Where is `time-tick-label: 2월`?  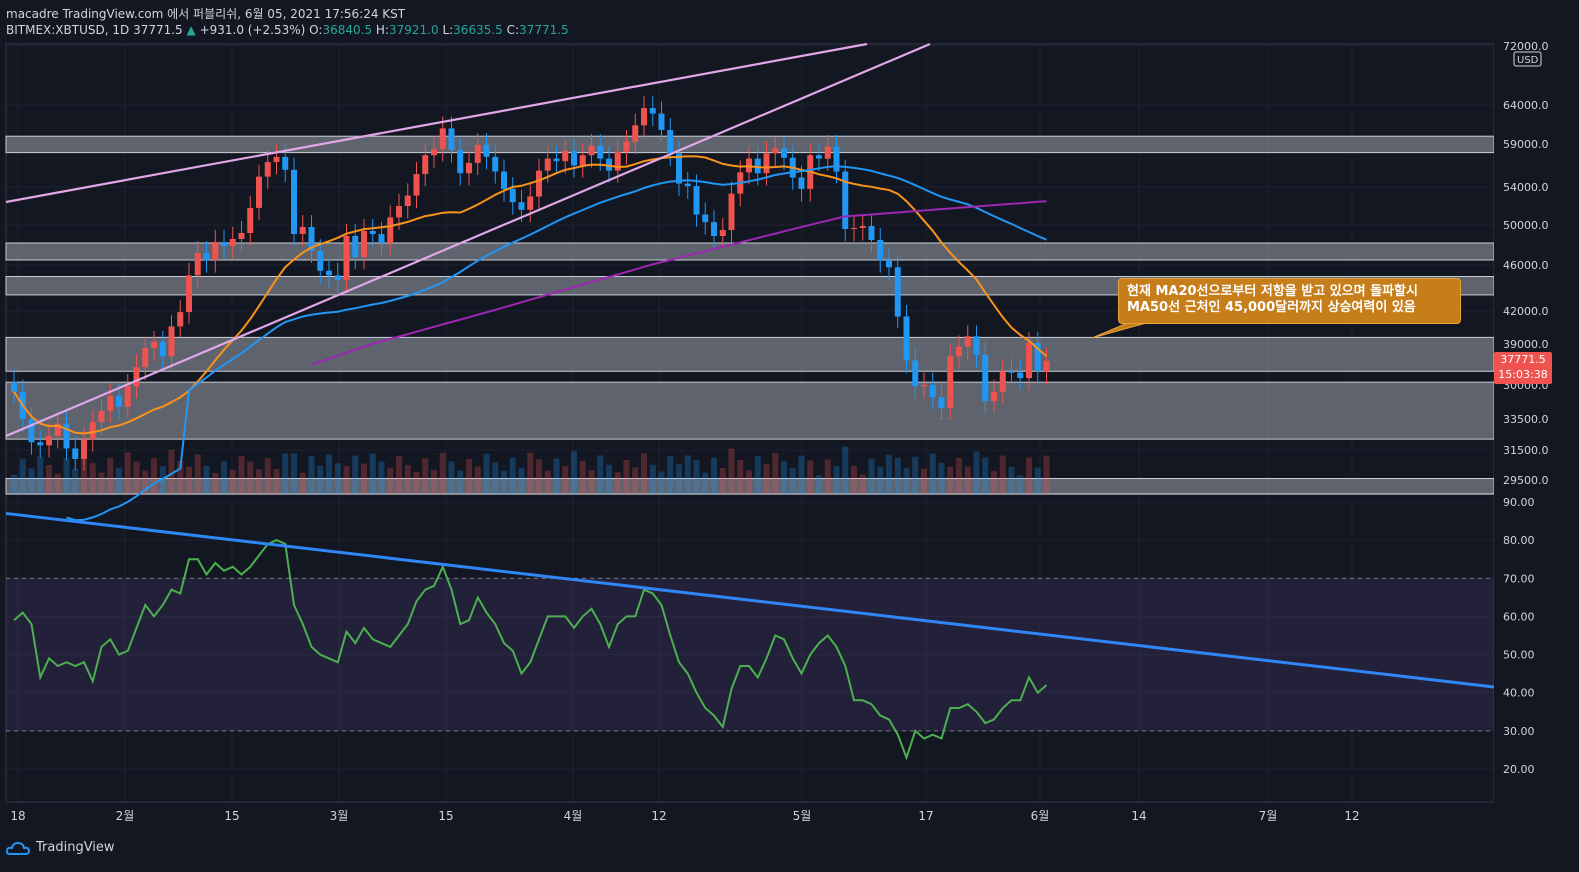 time-tick-label: 2월 is located at coordinates (125, 816).